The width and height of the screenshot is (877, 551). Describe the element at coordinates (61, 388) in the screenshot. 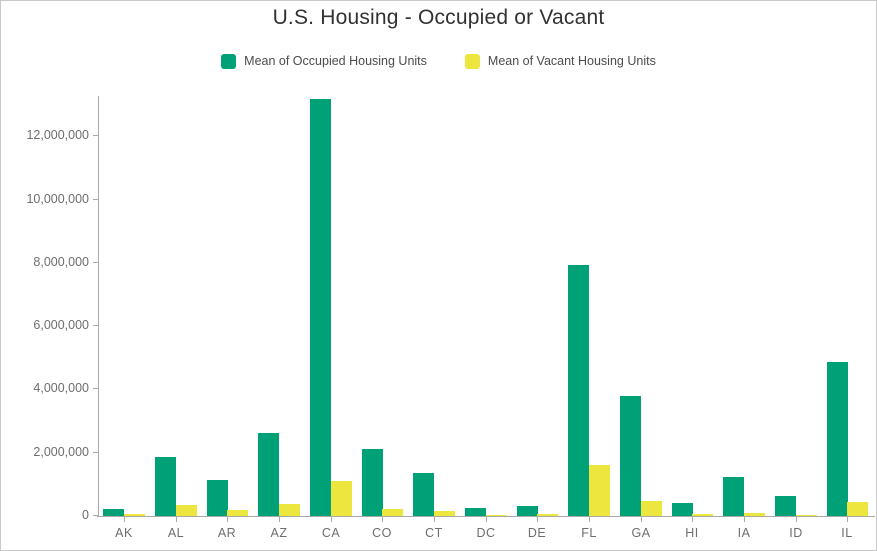

I see `y-axis-tick-label: 4,000,000` at that location.